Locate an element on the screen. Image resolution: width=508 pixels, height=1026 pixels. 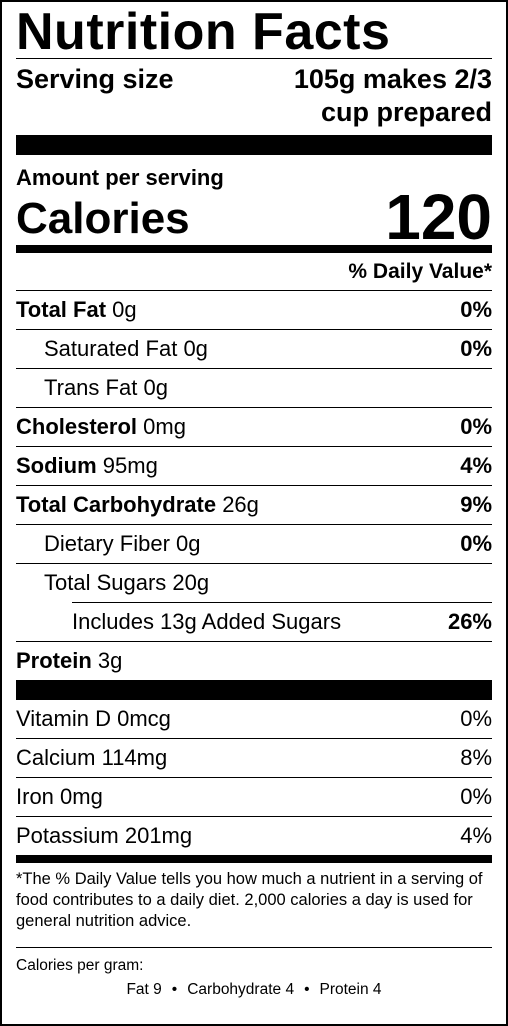
serving-size-row: Serving size 105g makes 2/3 cup prepared is located at coordinates (254, 99).